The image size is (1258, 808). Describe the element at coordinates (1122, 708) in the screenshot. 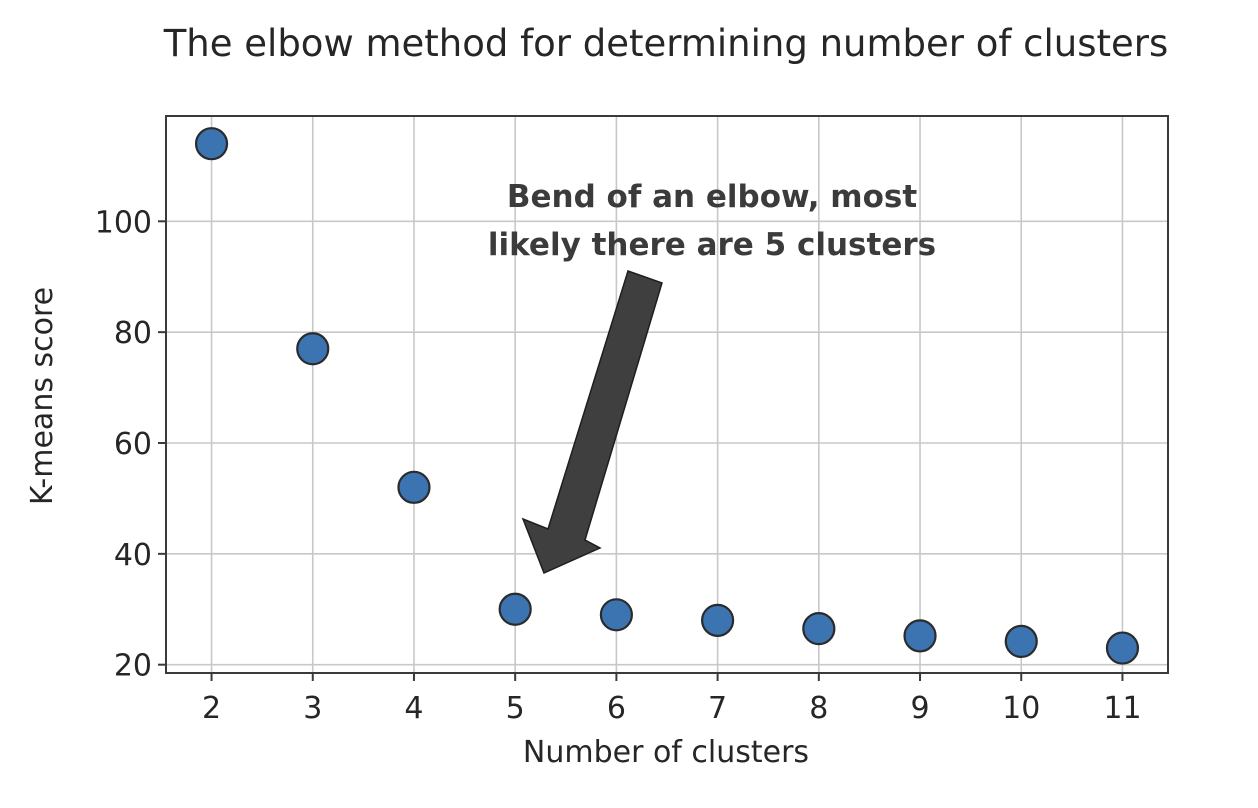

I see `x-tick-label: 11` at that location.